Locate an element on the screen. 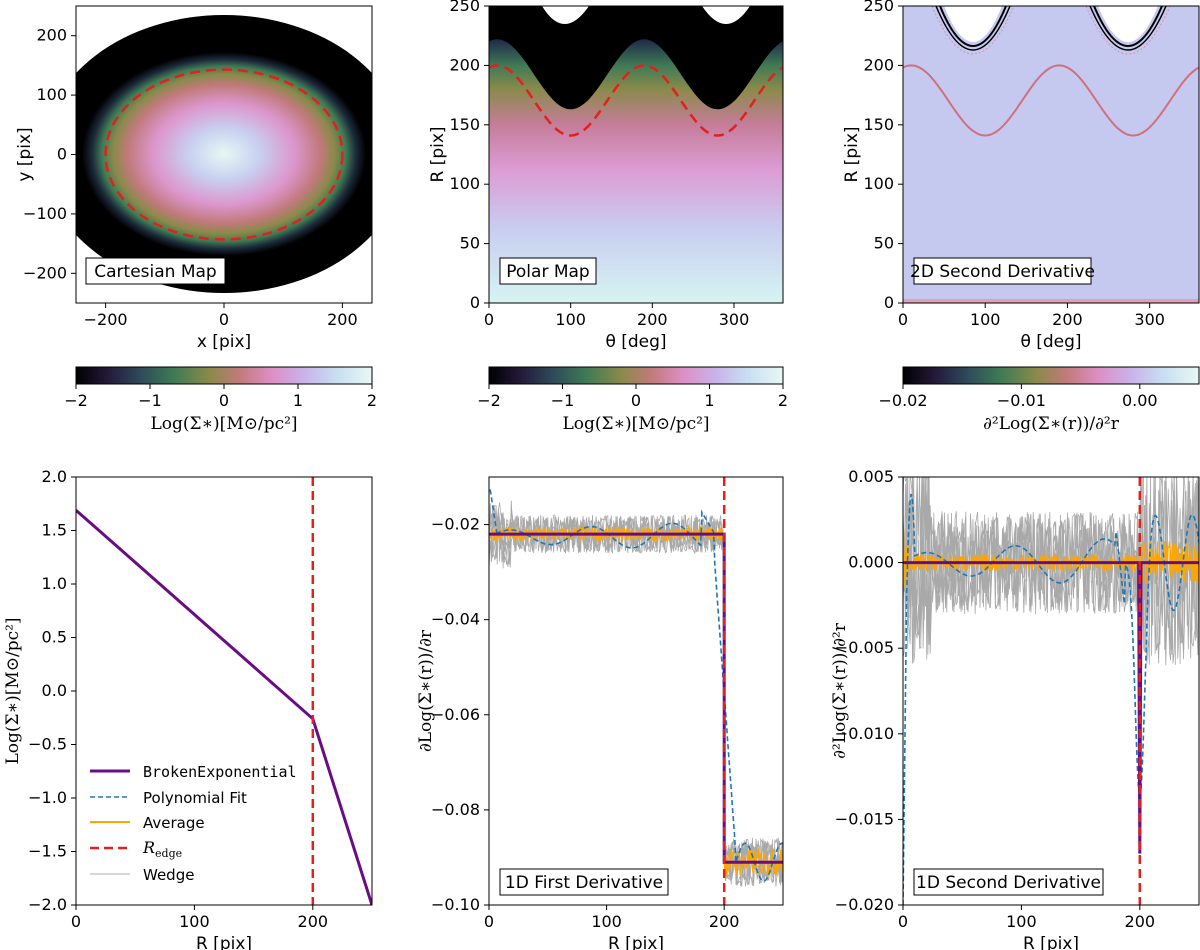 This screenshot has height=950, width=1200. y-tick-label: −0.015 is located at coordinates (864, 818).